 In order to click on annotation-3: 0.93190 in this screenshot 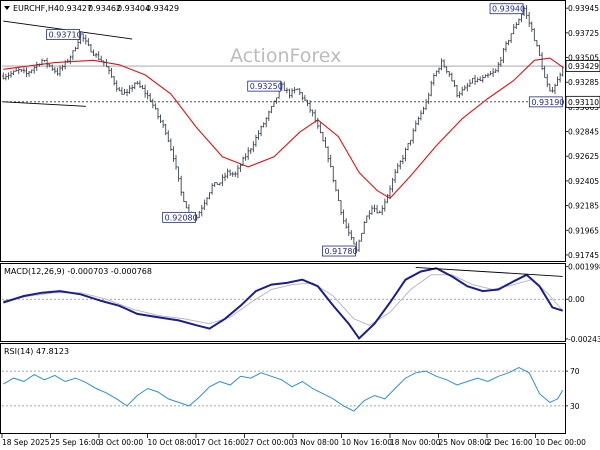, I will do `click(546, 102)`.